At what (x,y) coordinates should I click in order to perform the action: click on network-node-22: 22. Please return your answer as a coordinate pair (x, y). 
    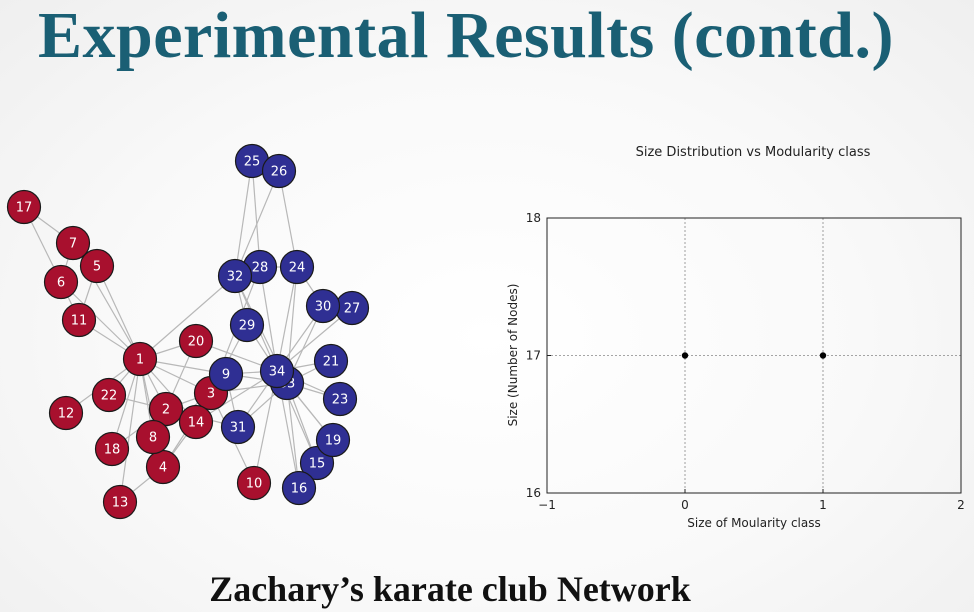
    Looking at the image, I should click on (109, 395).